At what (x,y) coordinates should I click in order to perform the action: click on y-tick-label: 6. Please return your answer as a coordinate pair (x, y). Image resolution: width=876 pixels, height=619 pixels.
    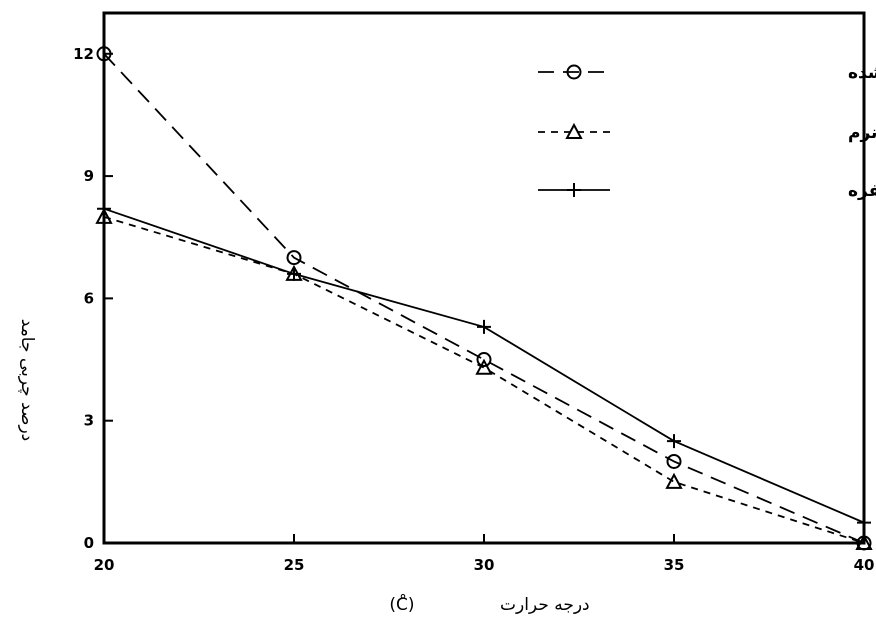
    Looking at the image, I should click on (89, 298).